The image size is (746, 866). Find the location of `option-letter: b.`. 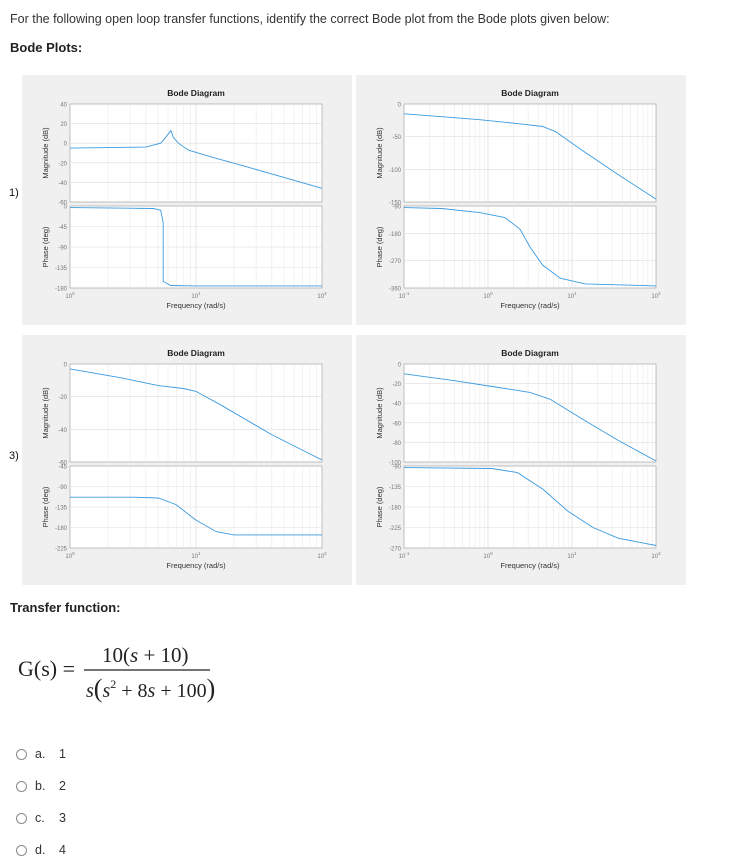

option-letter: b. is located at coordinates (40, 786).